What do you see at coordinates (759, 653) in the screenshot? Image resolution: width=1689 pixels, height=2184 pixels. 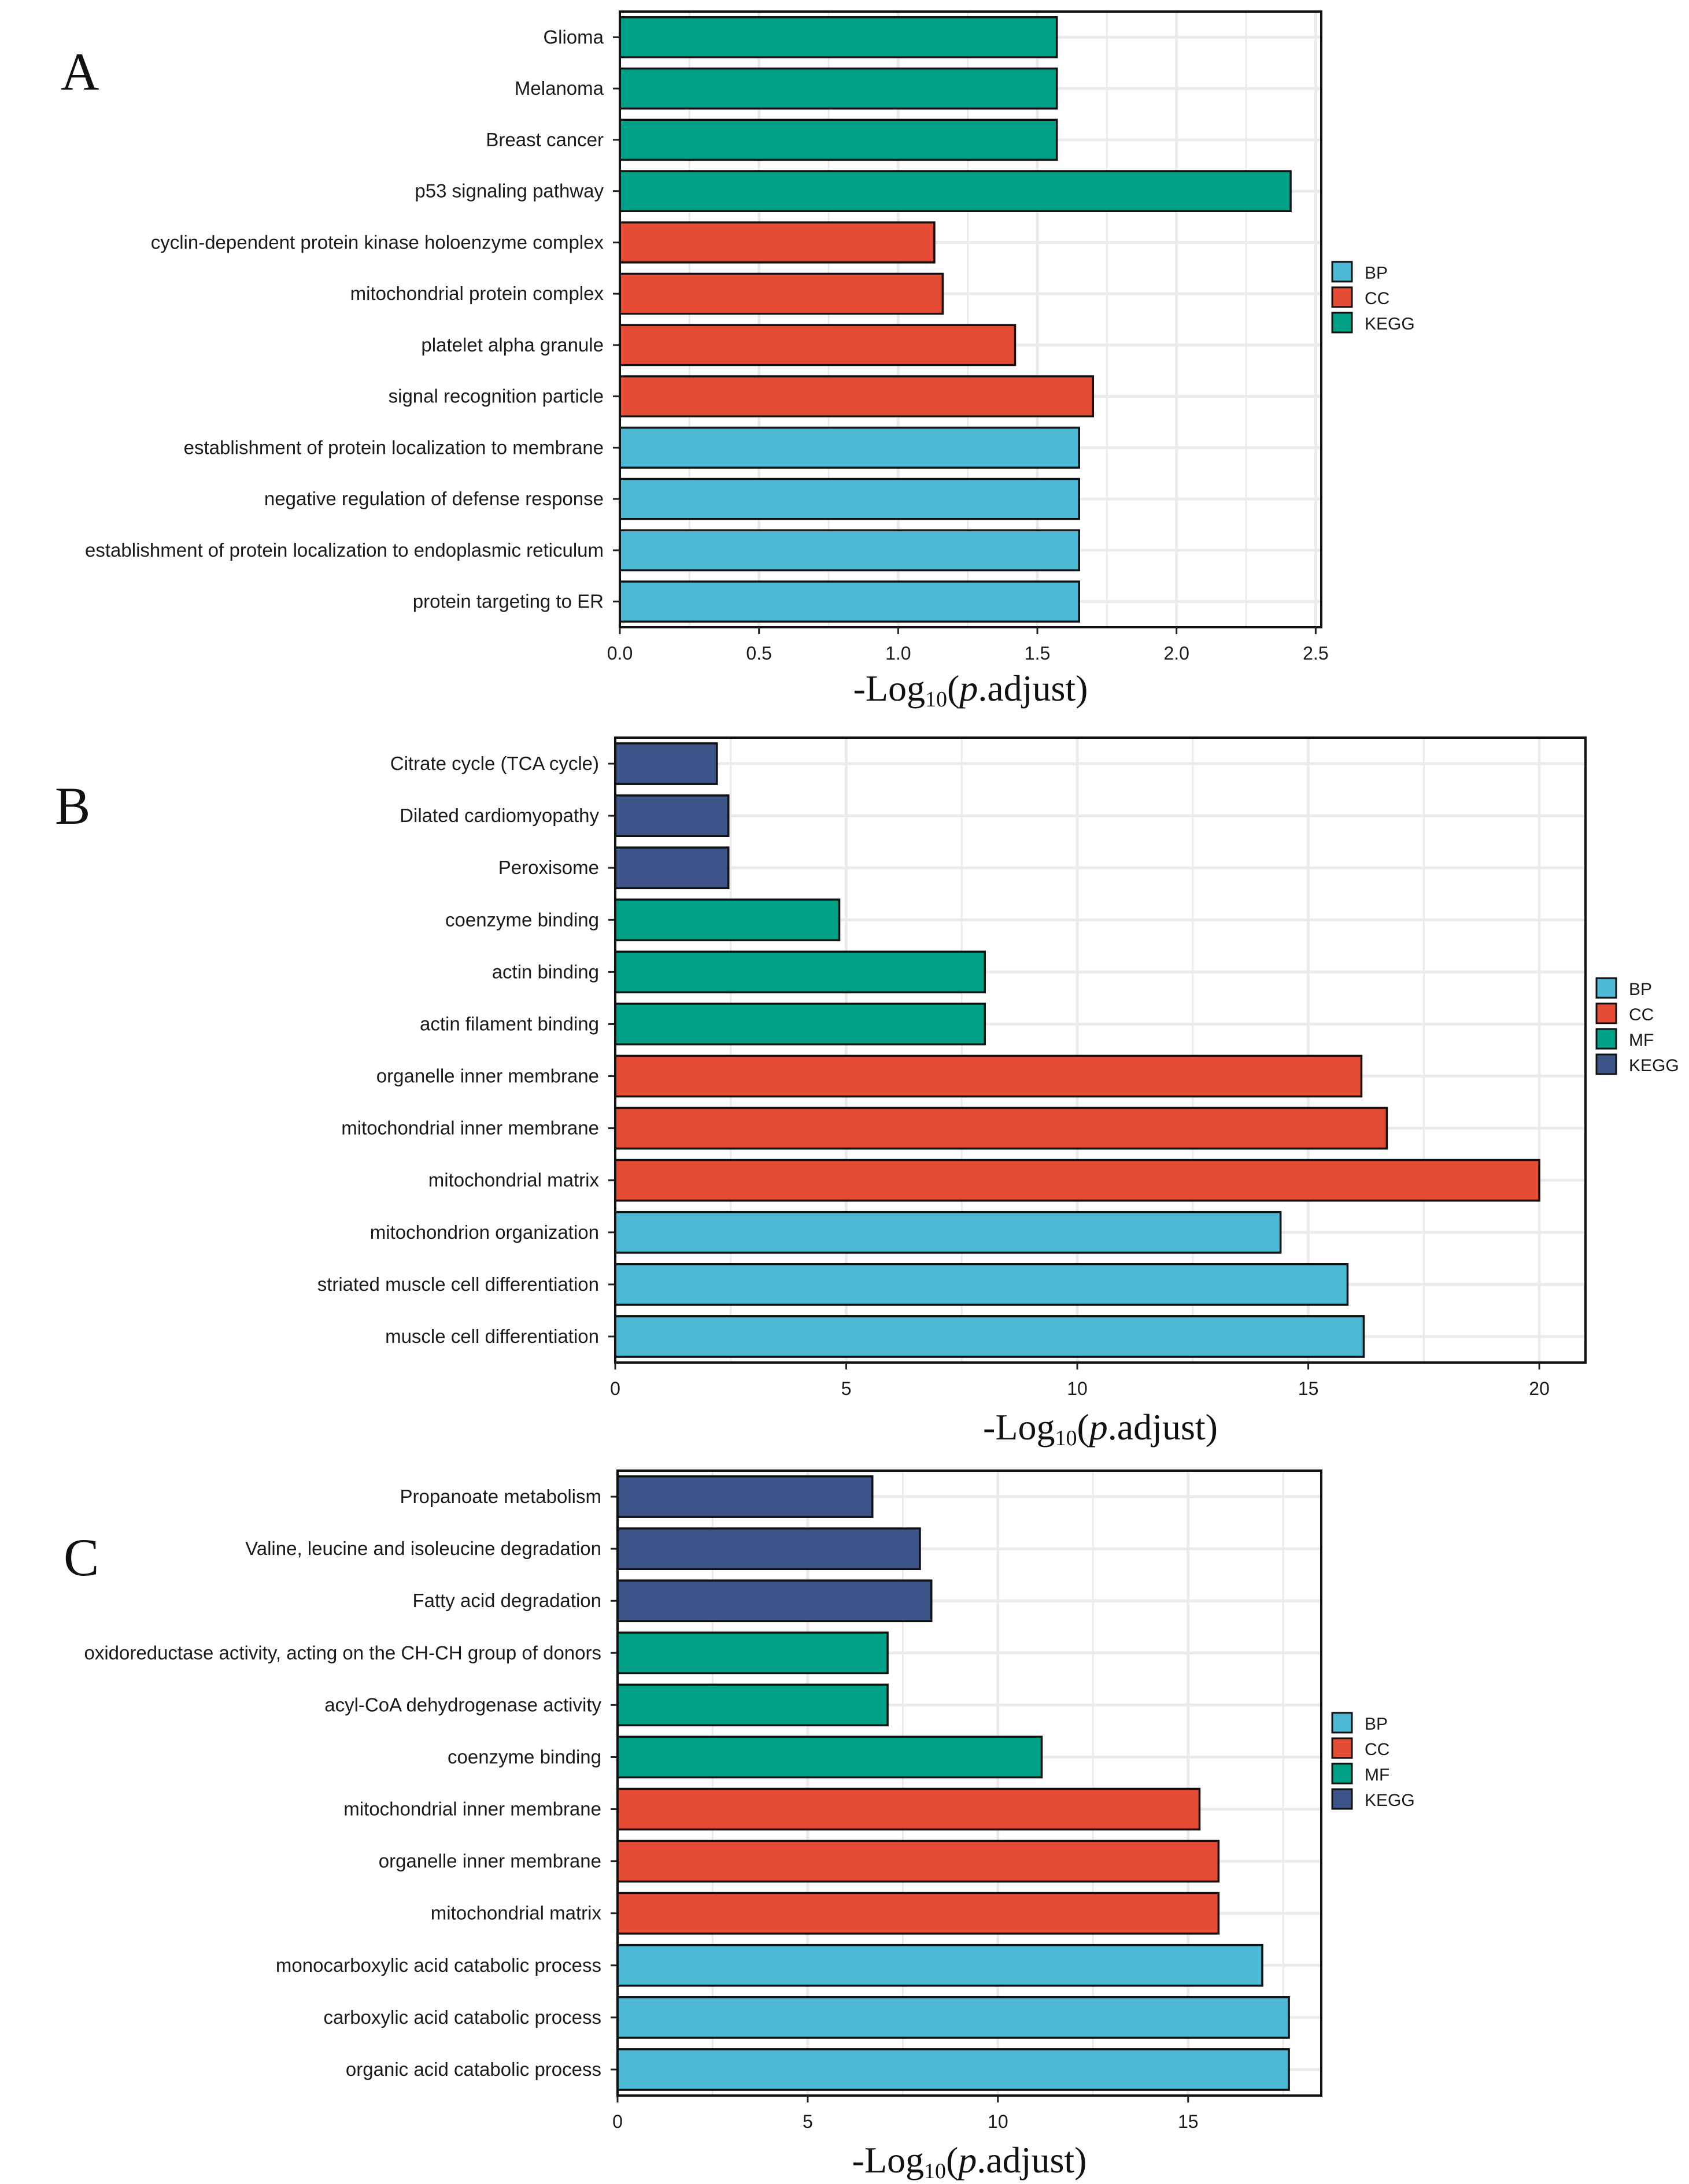 I see `panel-a-x-tick-label: 0.5` at bounding box center [759, 653].